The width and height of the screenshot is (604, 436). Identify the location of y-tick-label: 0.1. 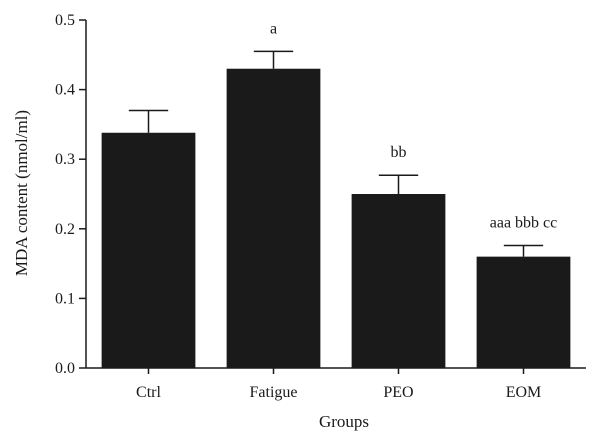
(65, 298).